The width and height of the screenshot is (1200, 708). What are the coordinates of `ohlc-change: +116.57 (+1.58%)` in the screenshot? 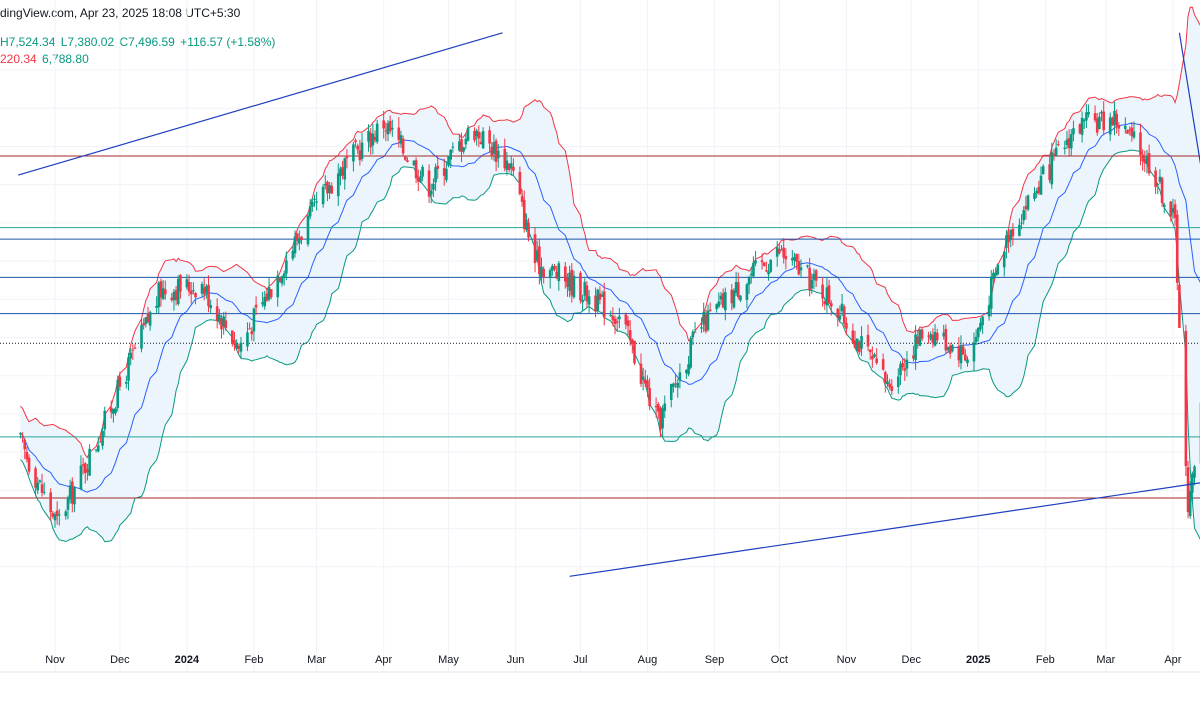 It's located at (228, 42).